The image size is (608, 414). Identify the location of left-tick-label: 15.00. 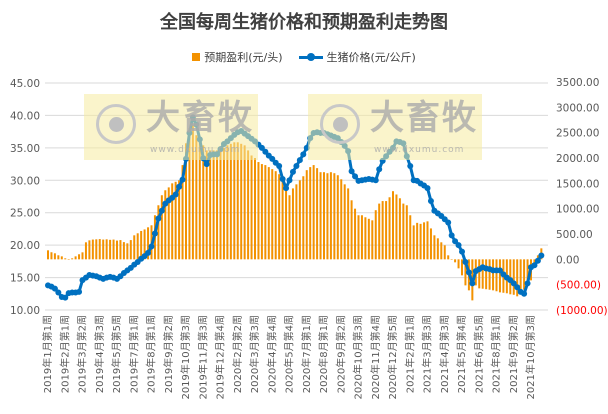
(25, 279).